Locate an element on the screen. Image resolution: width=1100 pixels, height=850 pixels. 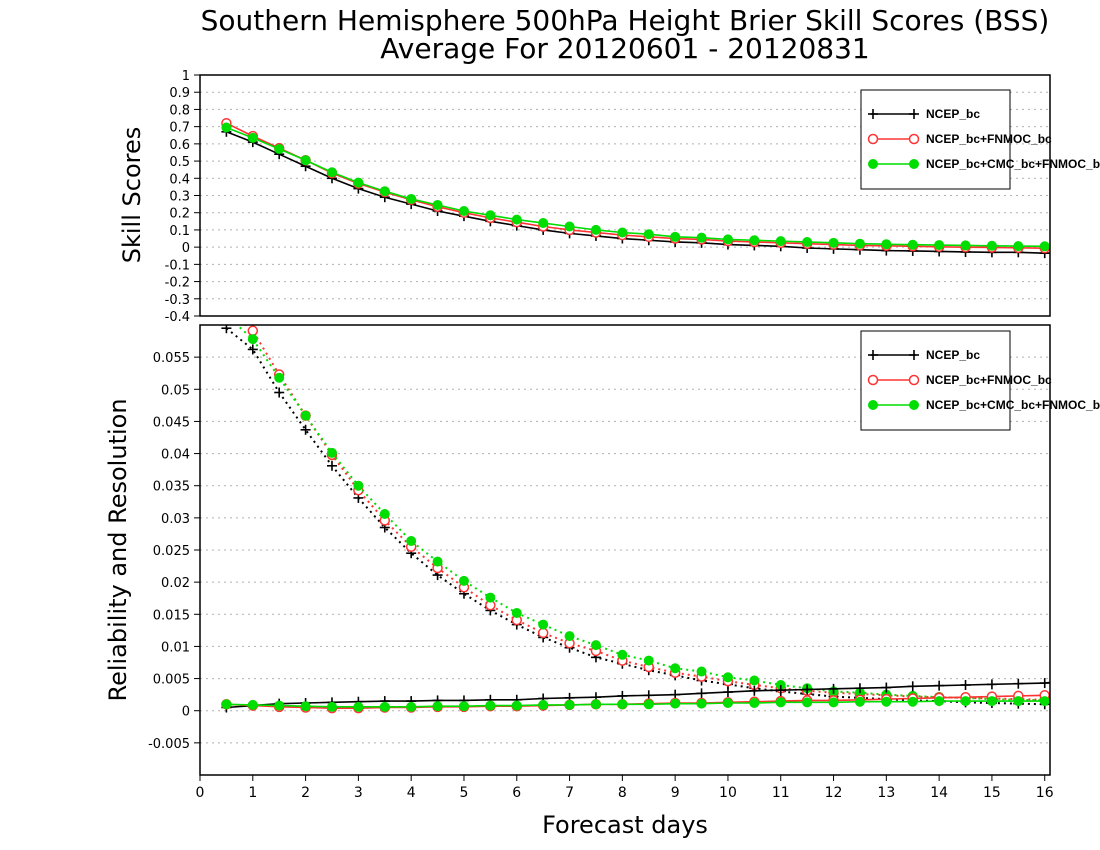
x-tick-label: 2 is located at coordinates (305, 793).